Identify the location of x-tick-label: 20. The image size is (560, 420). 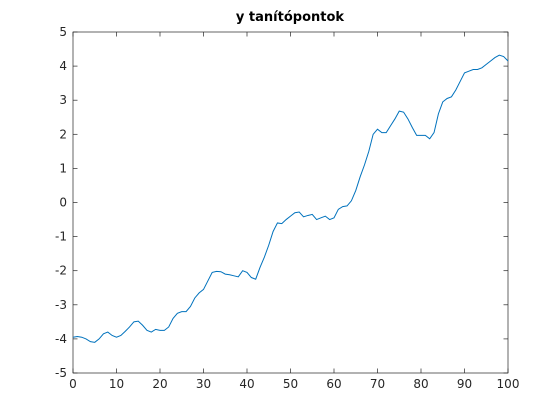
(159, 384).